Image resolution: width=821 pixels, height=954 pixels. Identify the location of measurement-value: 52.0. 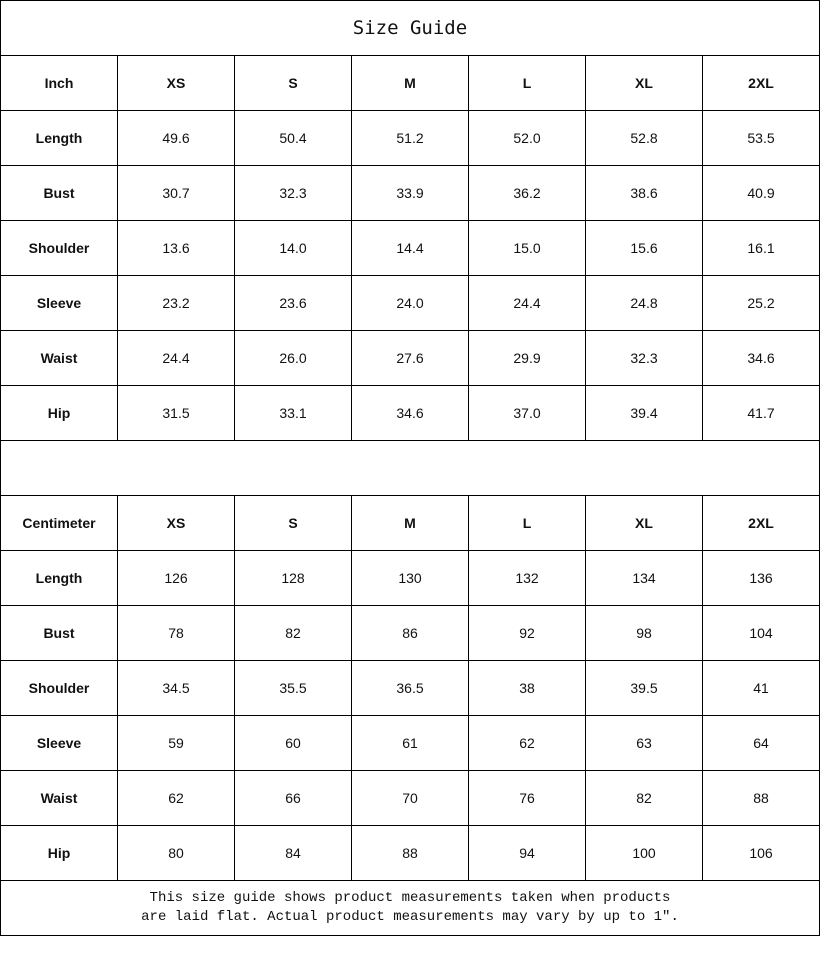
(527, 138).